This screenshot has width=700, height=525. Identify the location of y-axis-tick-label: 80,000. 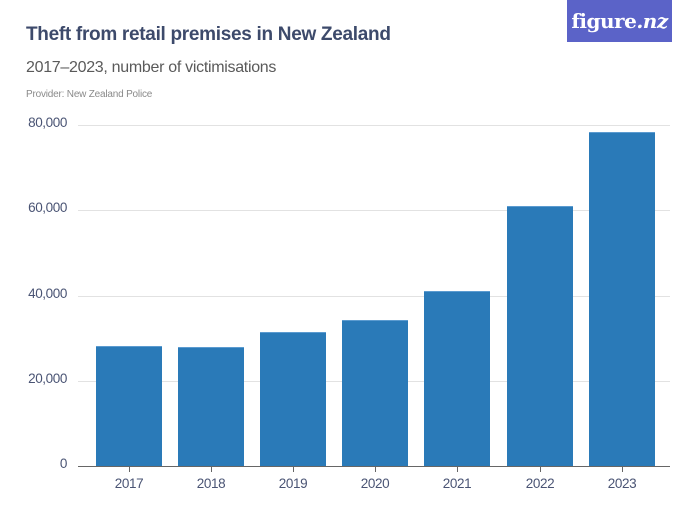
(47, 122).